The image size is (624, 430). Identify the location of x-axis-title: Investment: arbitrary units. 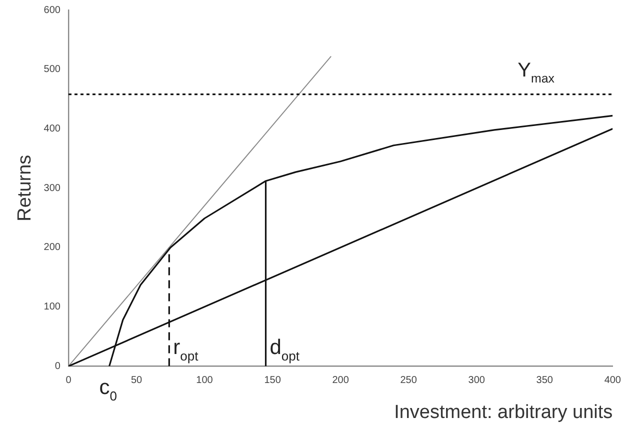
(503, 412).